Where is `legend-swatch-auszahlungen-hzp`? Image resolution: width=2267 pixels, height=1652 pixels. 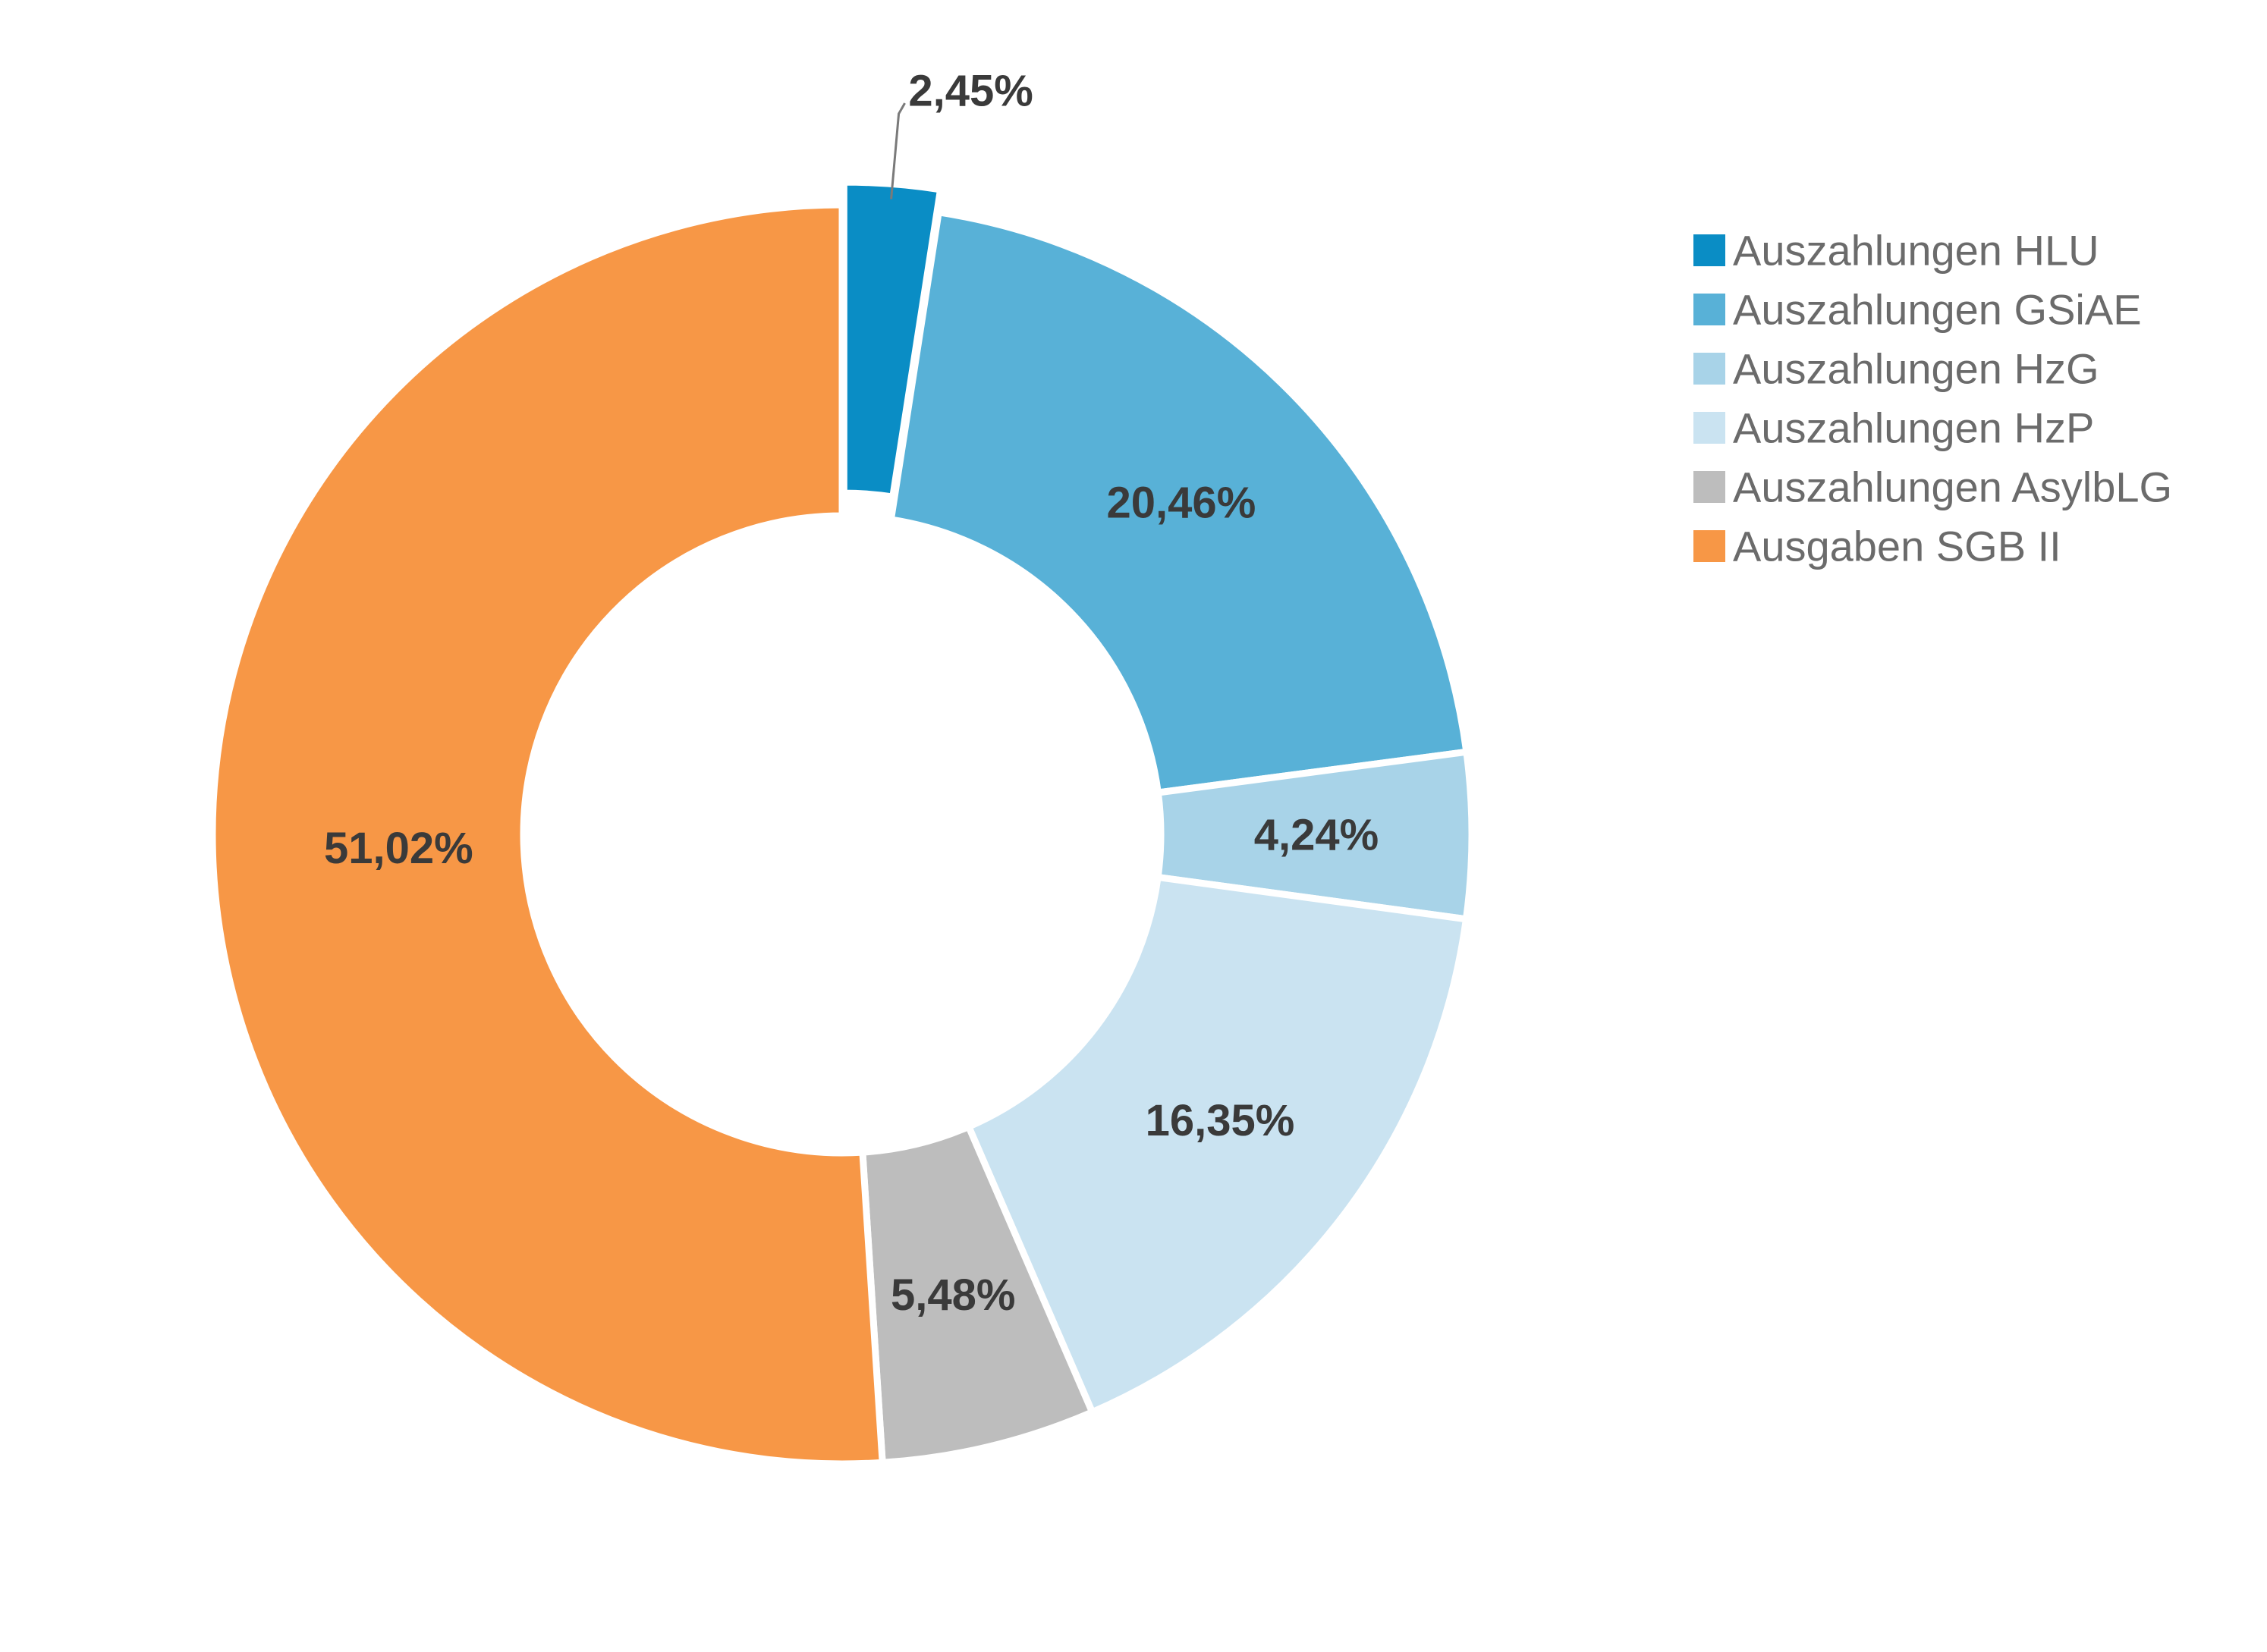 legend-swatch-auszahlungen-hzp is located at coordinates (1709, 428).